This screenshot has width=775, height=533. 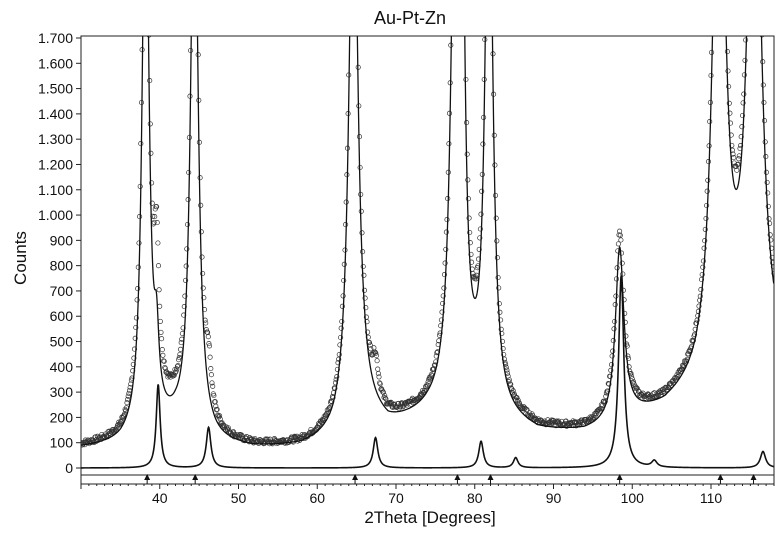 What do you see at coordinates (69, 468) in the screenshot?
I see `y-tick-label: 0` at bounding box center [69, 468].